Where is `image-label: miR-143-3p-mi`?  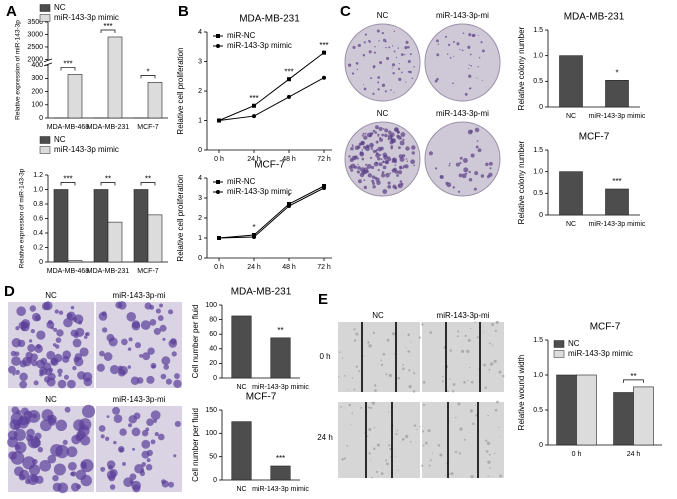 image-label: miR-143-3p-mi is located at coordinates (462, 113).